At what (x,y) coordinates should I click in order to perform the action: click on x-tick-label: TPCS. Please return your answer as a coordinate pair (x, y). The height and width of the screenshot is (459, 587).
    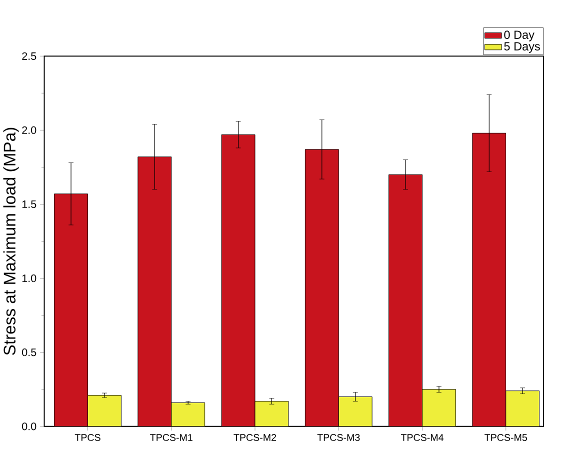
    Looking at the image, I should click on (87, 438).